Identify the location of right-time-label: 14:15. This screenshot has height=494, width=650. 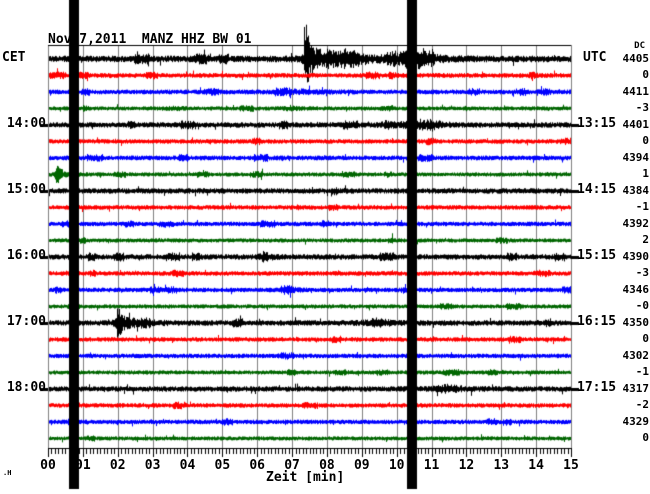
(597, 189).